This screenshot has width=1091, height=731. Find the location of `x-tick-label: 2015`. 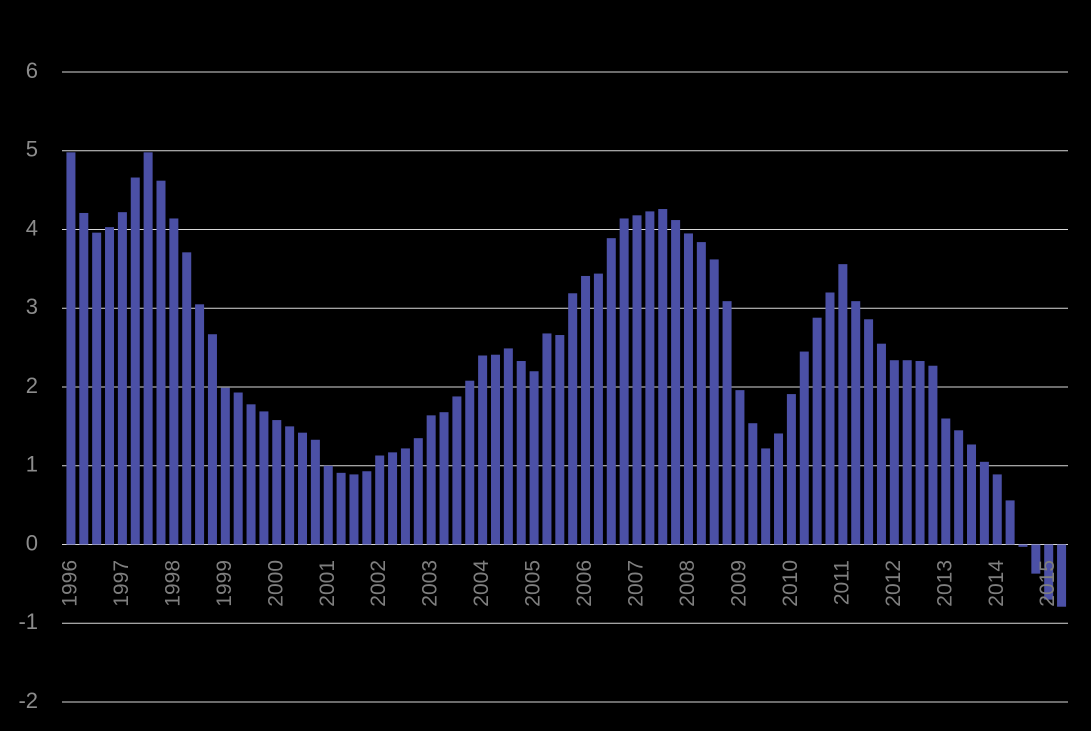

x-tick-label: 2015 is located at coordinates (1047, 583).